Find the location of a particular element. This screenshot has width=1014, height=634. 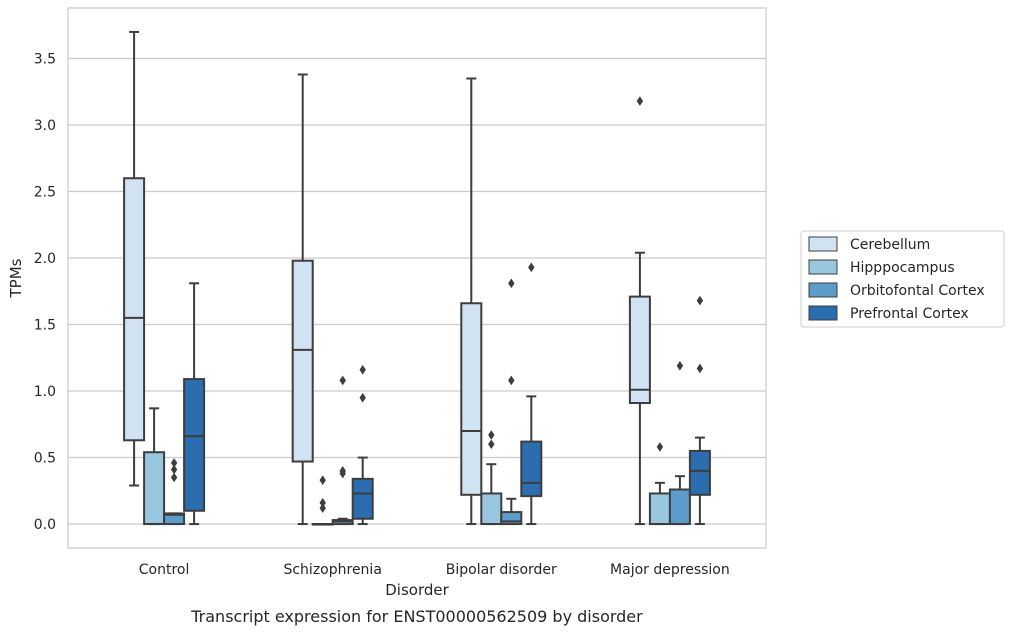

y-tick-label: 2.0 is located at coordinates (45, 259).